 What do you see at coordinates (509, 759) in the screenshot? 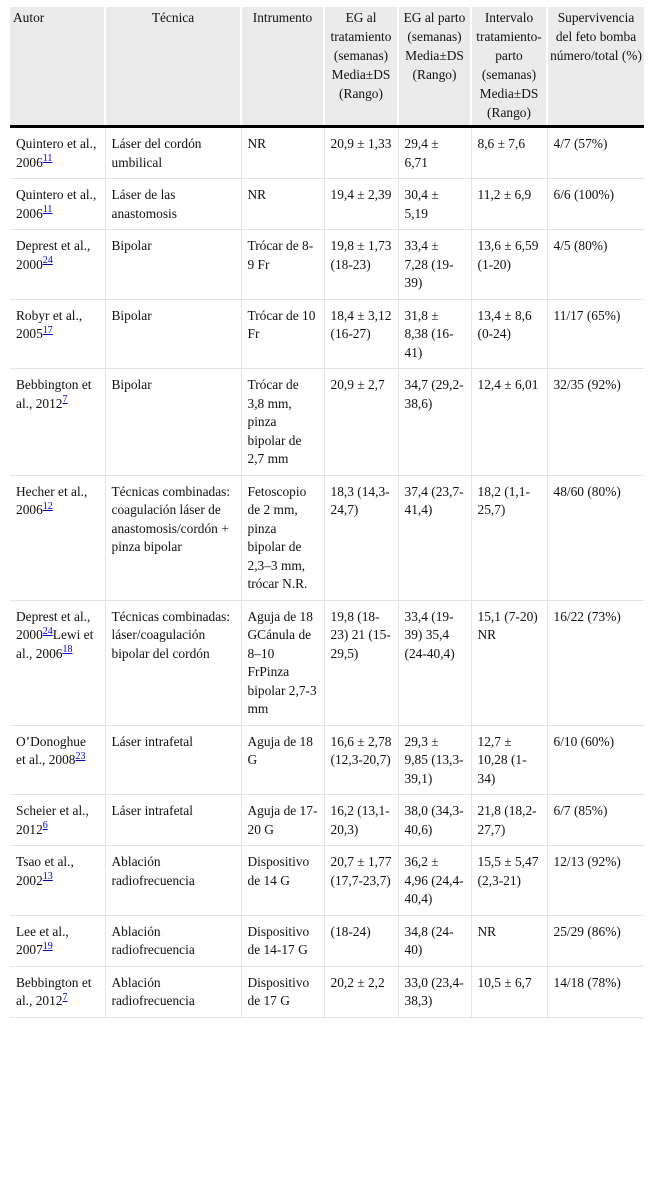
I see `cell-intervalo: 12,7 ± 10,28 (1-34)` at bounding box center [509, 759].